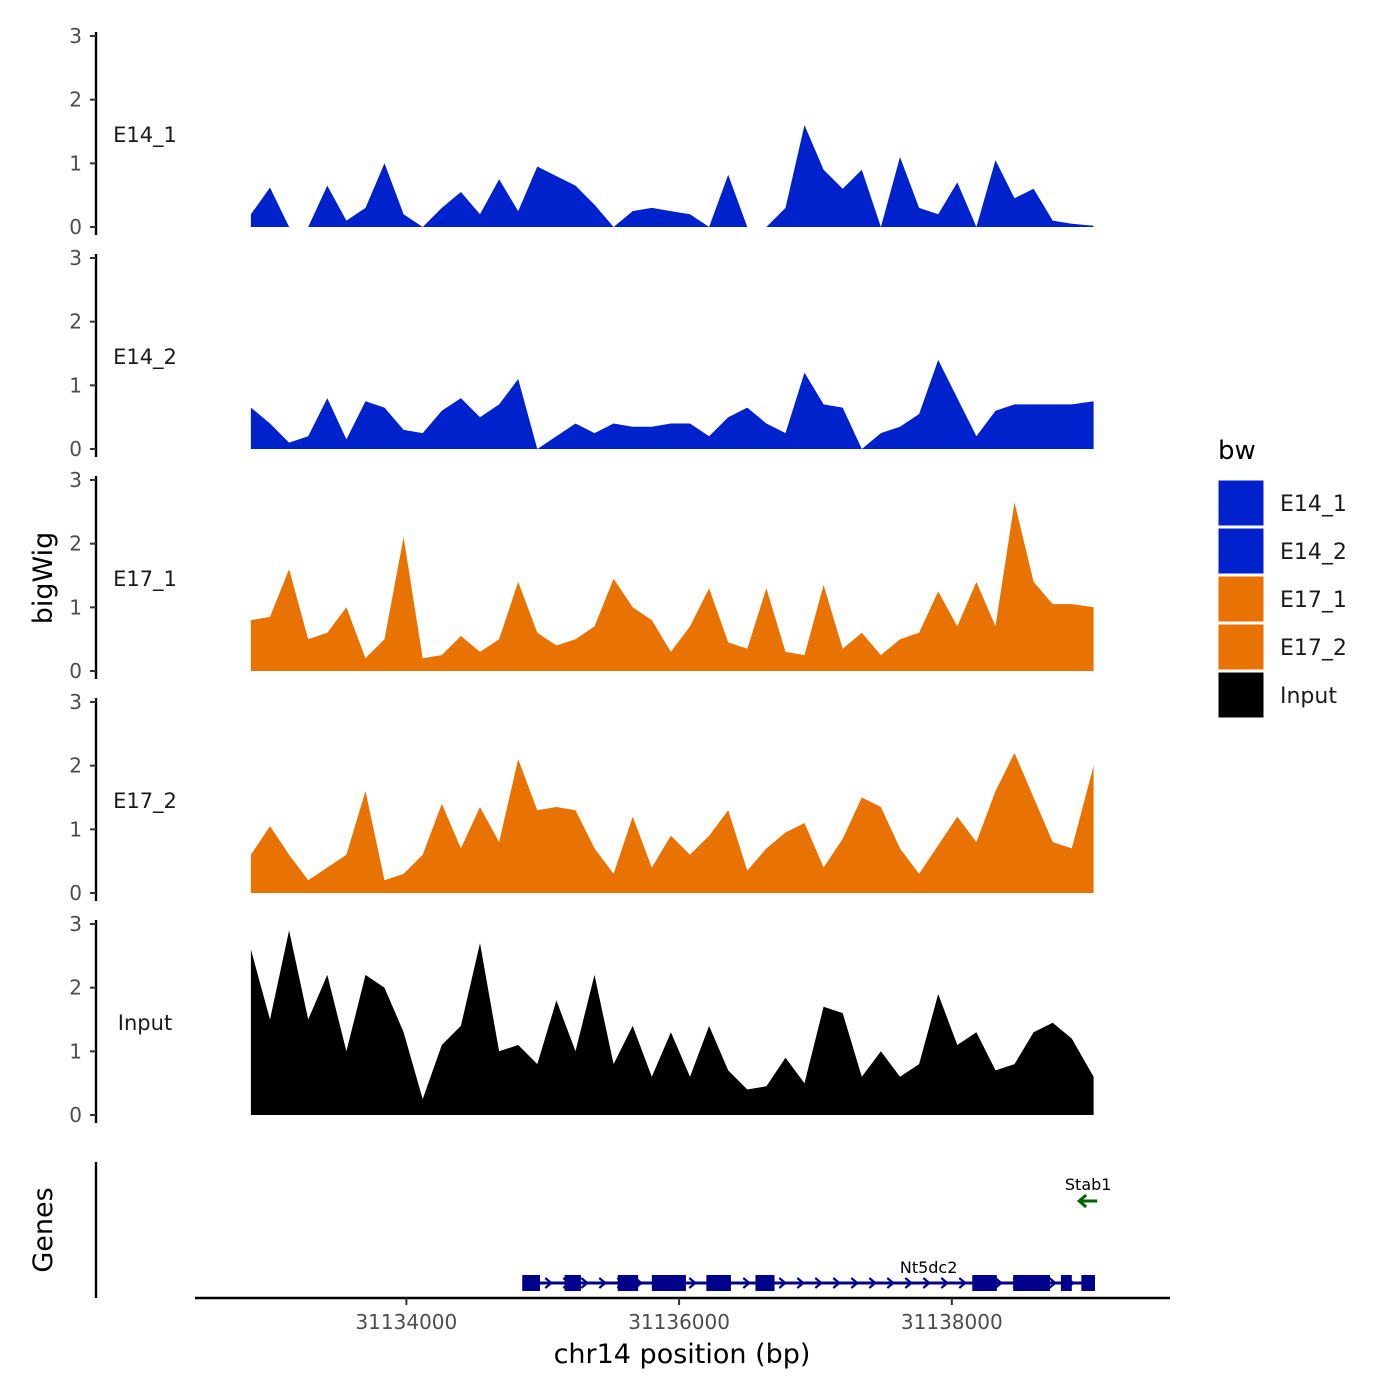 This screenshot has width=1400, height=1400. What do you see at coordinates (145, 579) in the screenshot?
I see `track-label: E17_1` at bounding box center [145, 579].